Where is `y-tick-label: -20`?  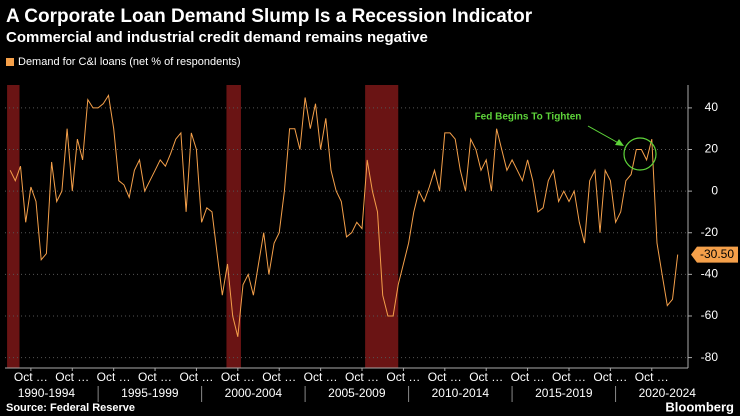
y-tick-label: -20 is located at coordinates (710, 232).